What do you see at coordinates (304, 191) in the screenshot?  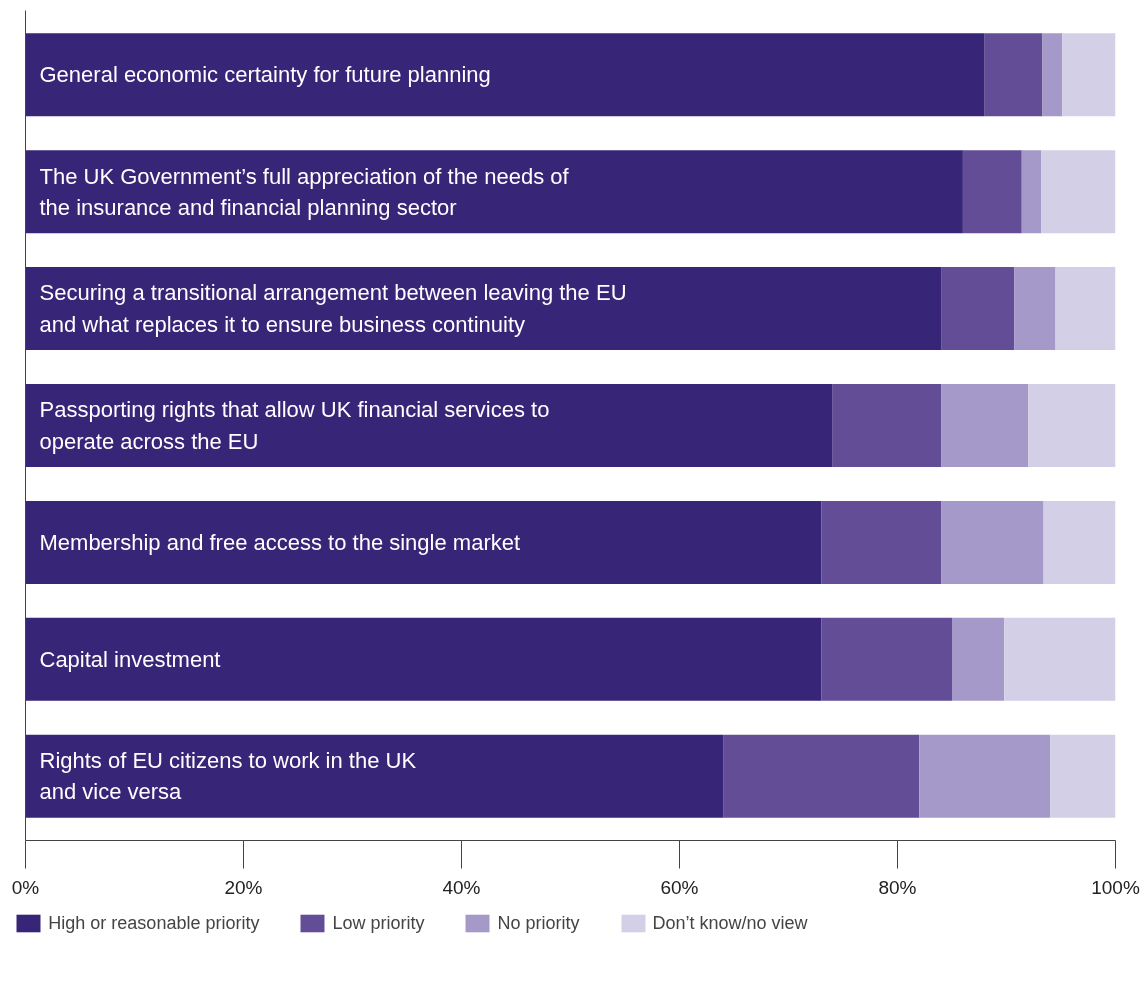 I see `y-tick-label: The UK Government’s full appreciation of the needs of the insurance and financial planning sector` at bounding box center [304, 191].